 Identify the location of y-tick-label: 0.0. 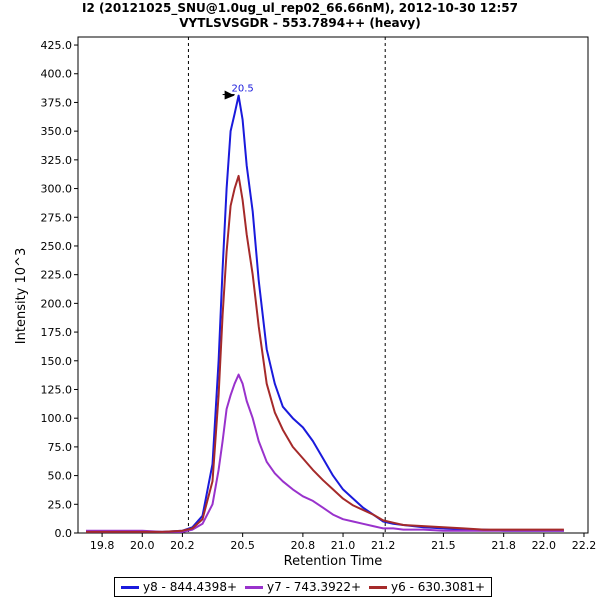
(64, 533).